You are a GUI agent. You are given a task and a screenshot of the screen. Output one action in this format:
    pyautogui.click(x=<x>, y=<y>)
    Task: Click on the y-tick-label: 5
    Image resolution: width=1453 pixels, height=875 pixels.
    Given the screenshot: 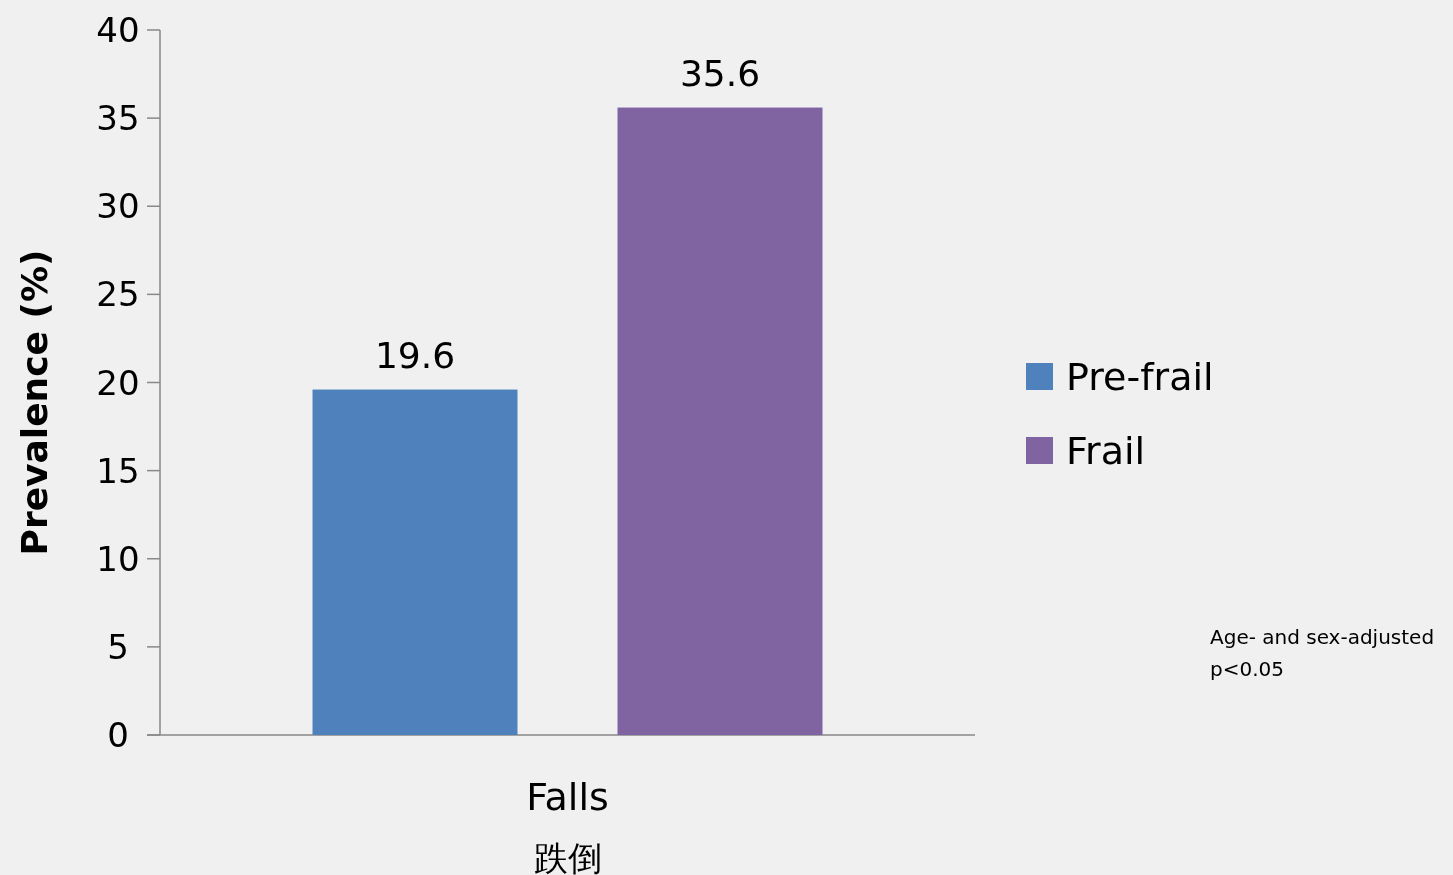 What is the action you would take?
    pyautogui.click(x=118, y=646)
    